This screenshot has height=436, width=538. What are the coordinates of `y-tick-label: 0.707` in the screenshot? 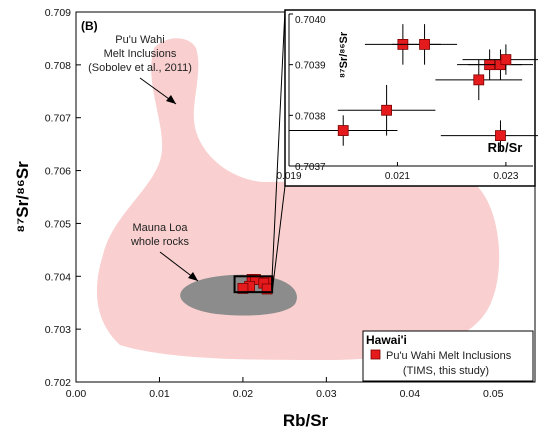 It's located at (58, 119).